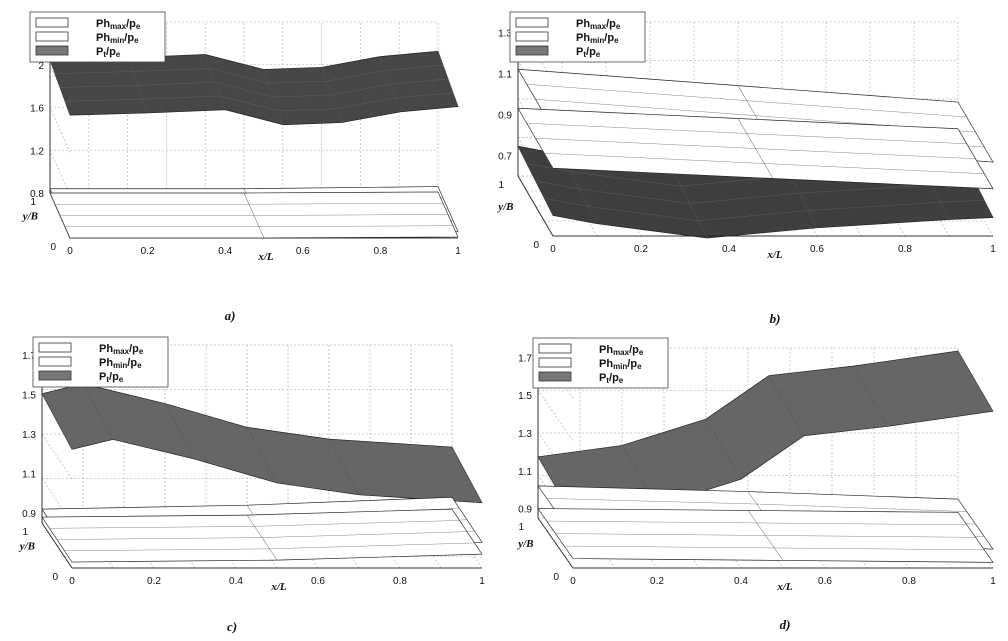 The width and height of the screenshot is (1008, 641). Describe the element at coordinates (785, 624) in the screenshot. I see `panel-caption: d)` at that location.